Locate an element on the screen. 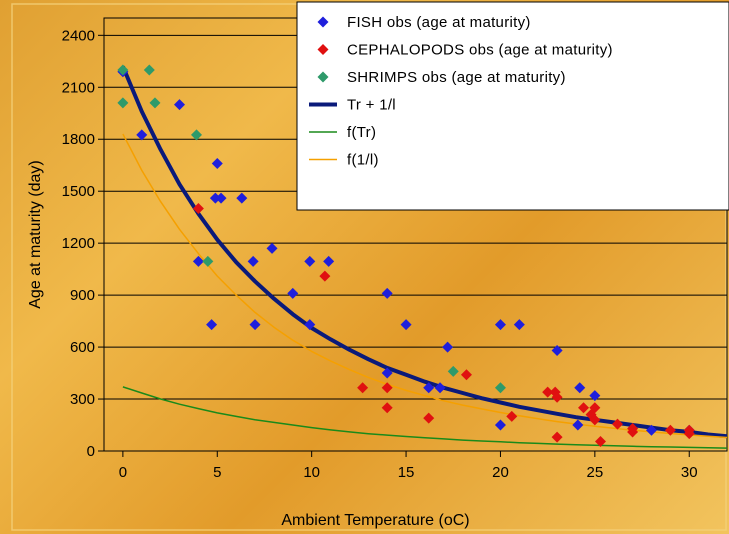 Image resolution: width=729 pixels, height=534 pixels. legend-entry: f(1/l) is located at coordinates (363, 160).